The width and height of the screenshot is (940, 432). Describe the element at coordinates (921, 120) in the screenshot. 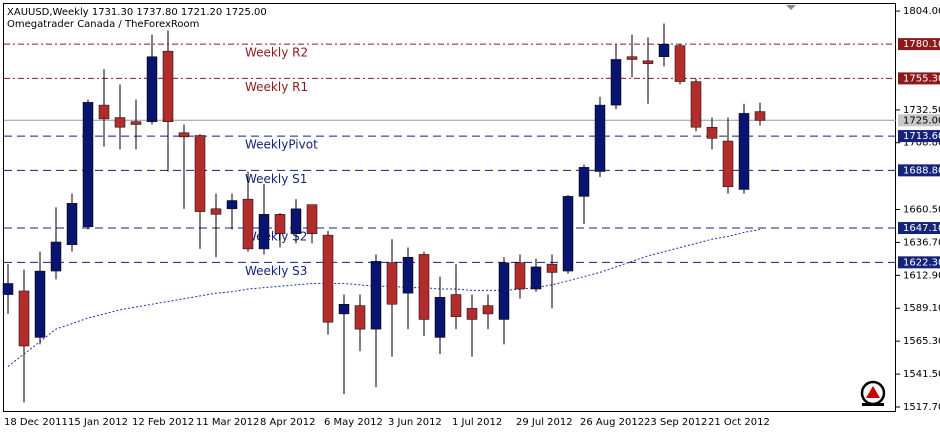

I see `price-label: 1725.00` at that location.